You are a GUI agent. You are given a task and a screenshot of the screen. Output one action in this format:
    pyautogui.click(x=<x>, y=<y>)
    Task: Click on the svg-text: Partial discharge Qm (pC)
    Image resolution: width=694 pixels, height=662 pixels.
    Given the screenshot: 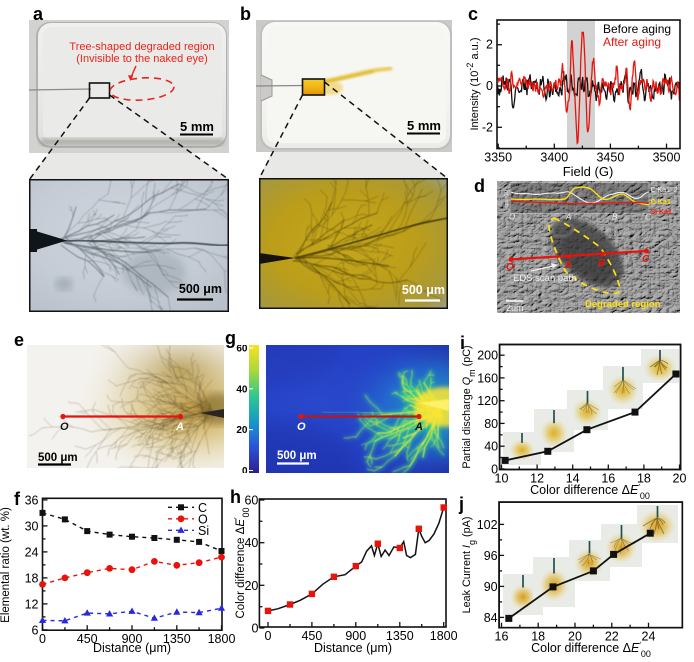 What is the action you would take?
    pyautogui.click(x=469, y=406)
    